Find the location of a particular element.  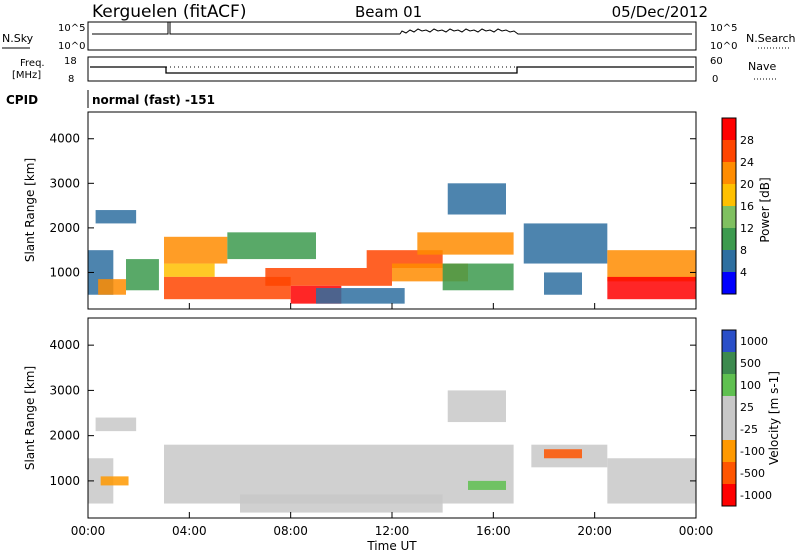

colorbar-tick-label: -1000 is located at coordinates (756, 495).